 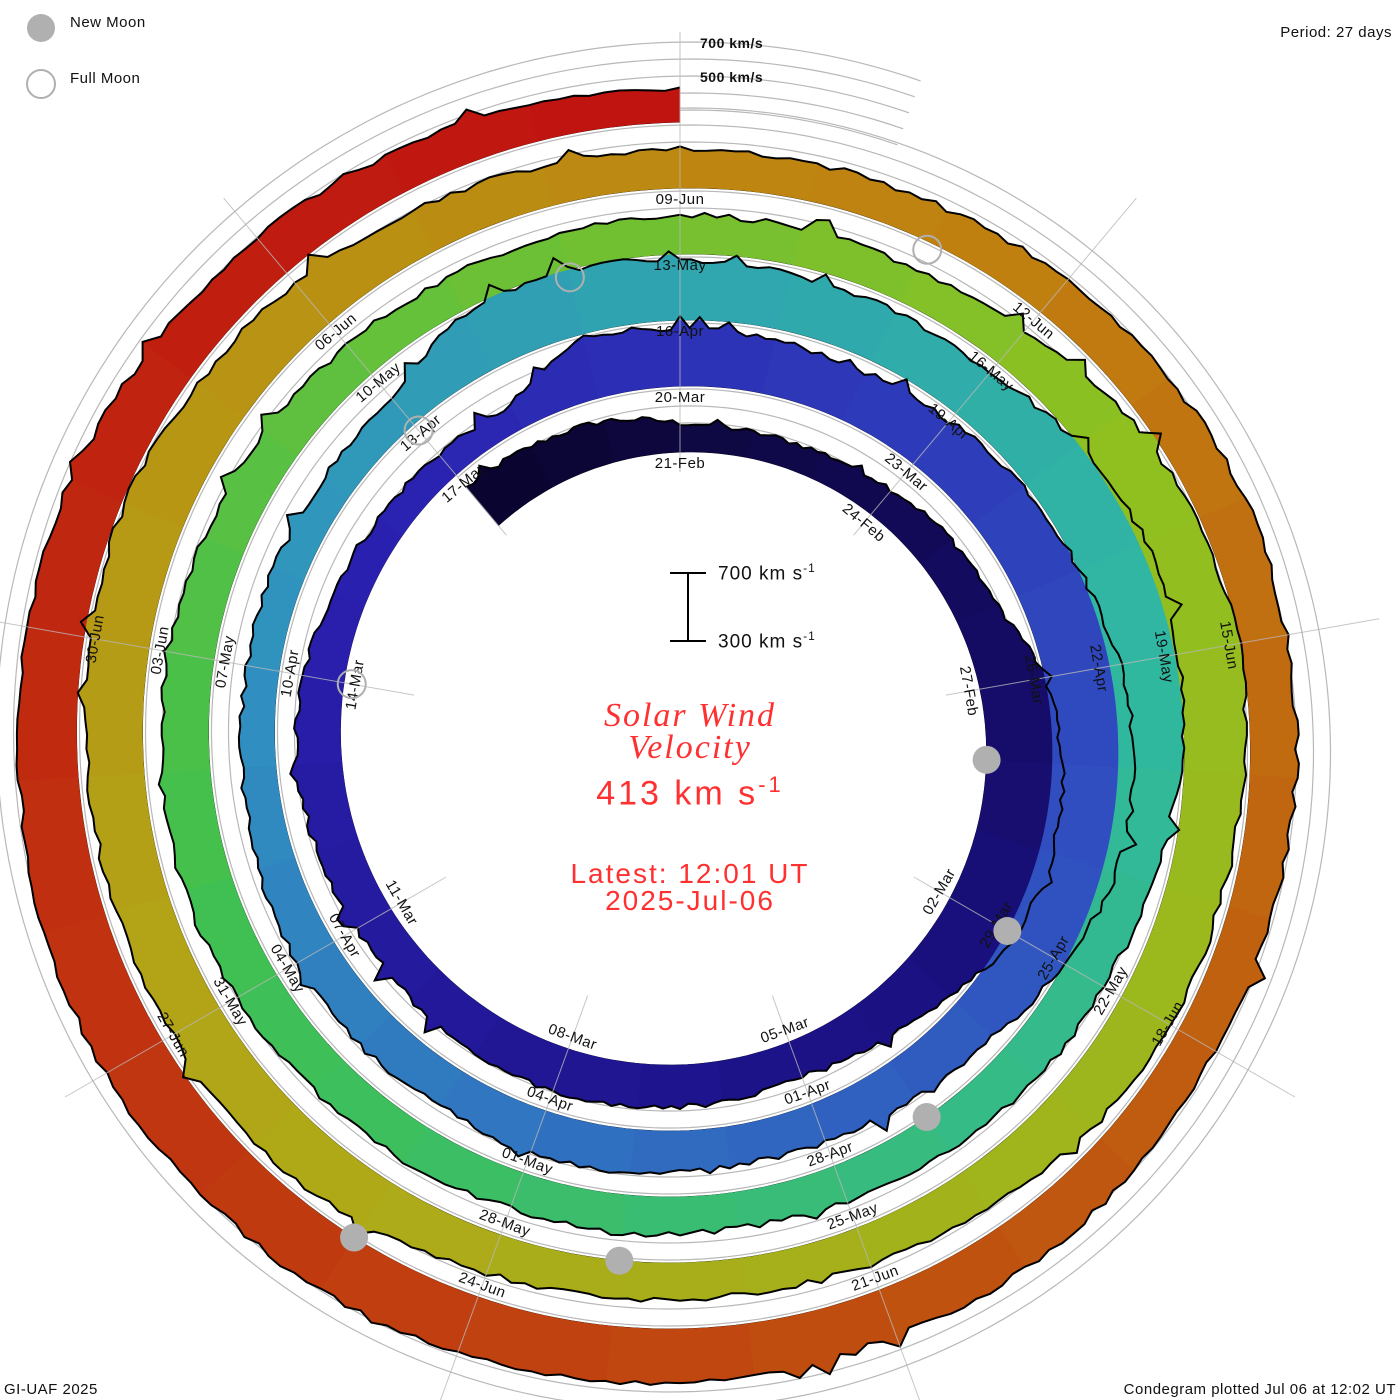 I want to click on date-label: 13-May, so click(x=679, y=265).